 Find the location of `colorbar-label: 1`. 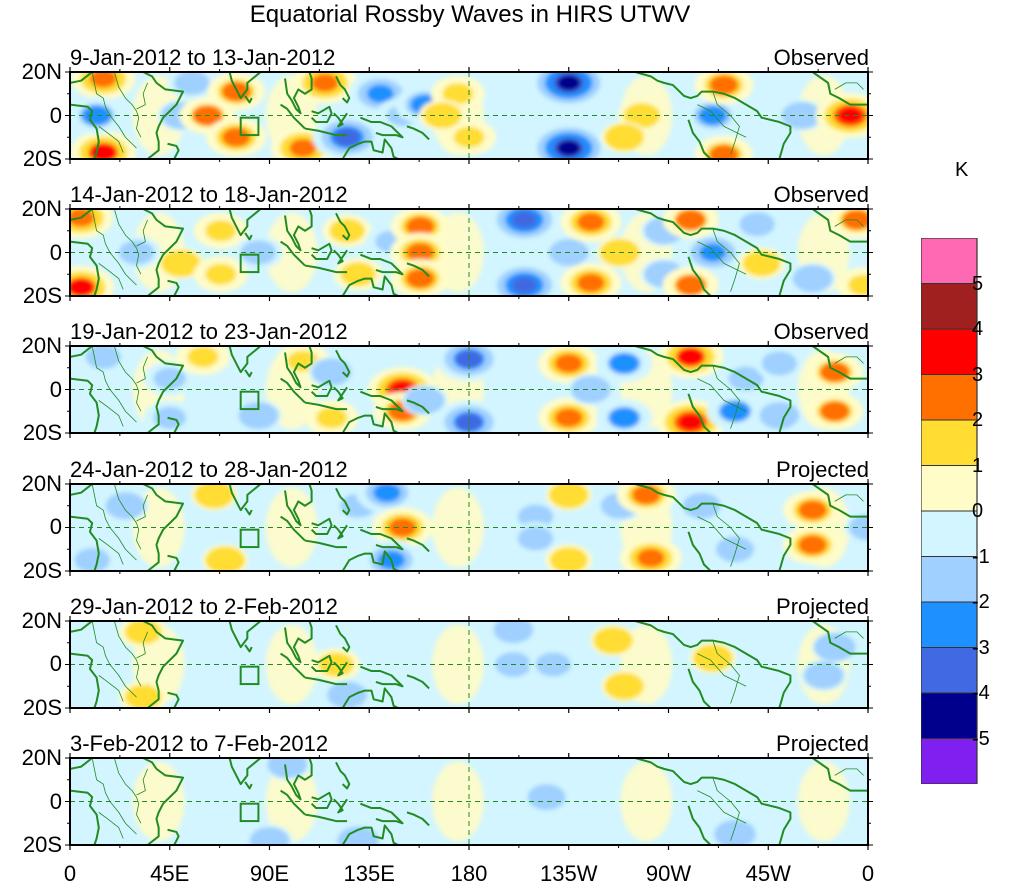

colorbar-label: 1 is located at coordinates (978, 465).